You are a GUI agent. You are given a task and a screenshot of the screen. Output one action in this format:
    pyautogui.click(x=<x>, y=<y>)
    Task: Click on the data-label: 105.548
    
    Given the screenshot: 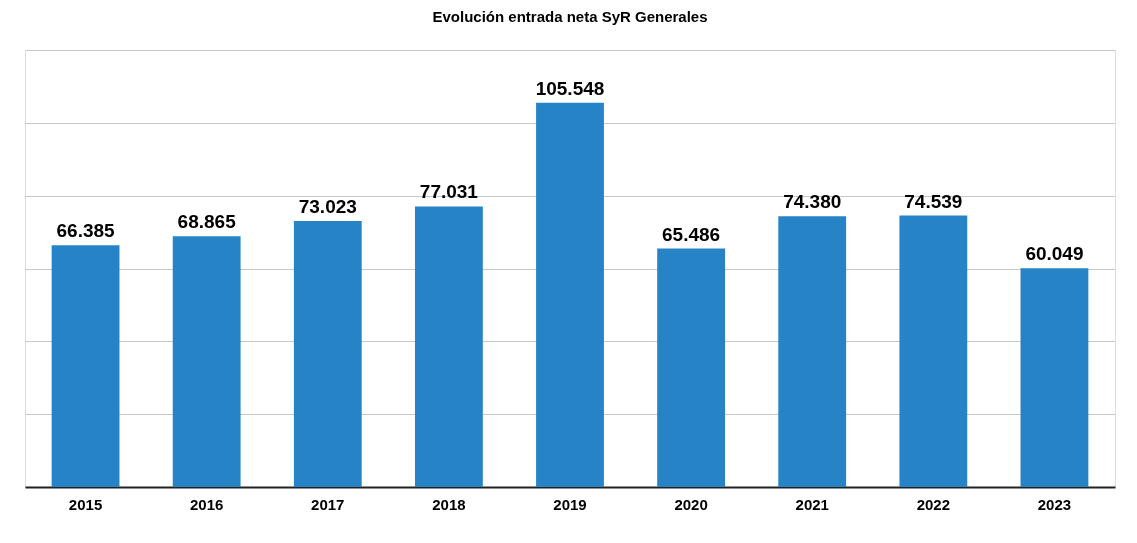 What is the action you would take?
    pyautogui.click(x=570, y=88)
    